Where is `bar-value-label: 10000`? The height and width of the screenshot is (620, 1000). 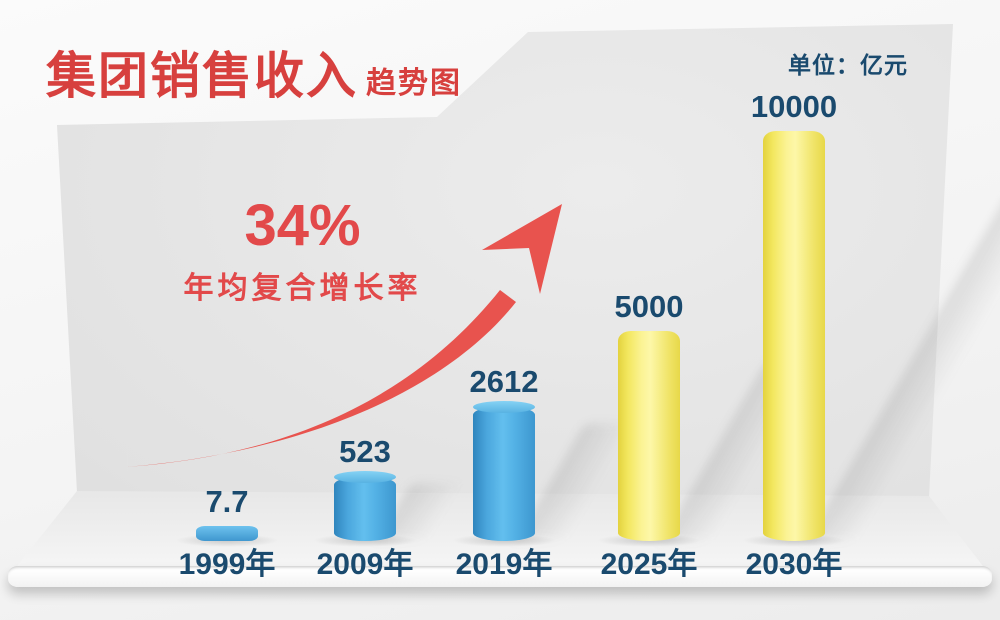
bar-value-label: 10000 is located at coordinates (794, 106).